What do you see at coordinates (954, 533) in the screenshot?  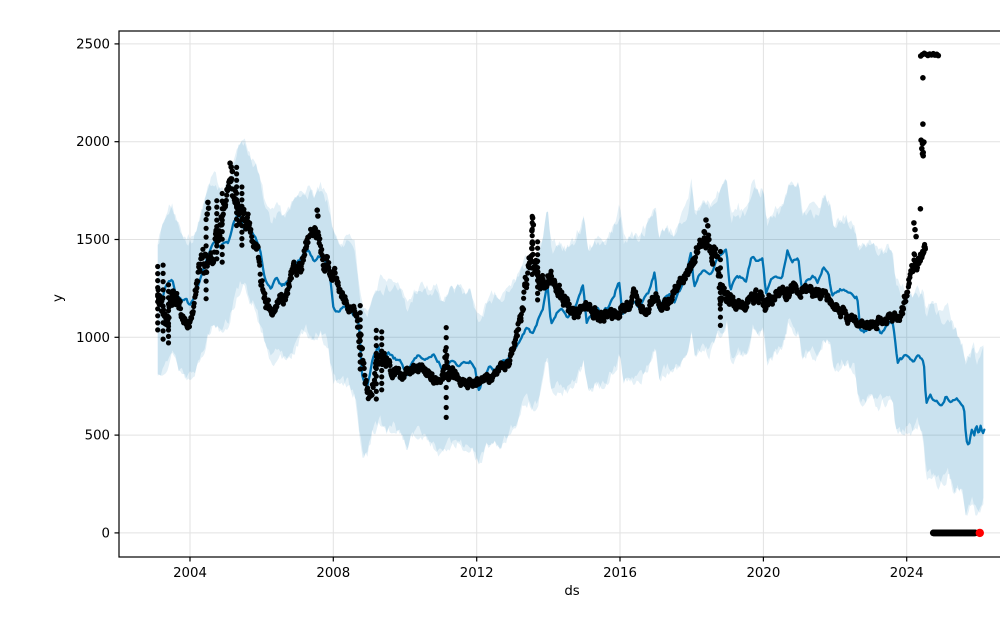 I see `future-zero-points` at bounding box center [954, 533].